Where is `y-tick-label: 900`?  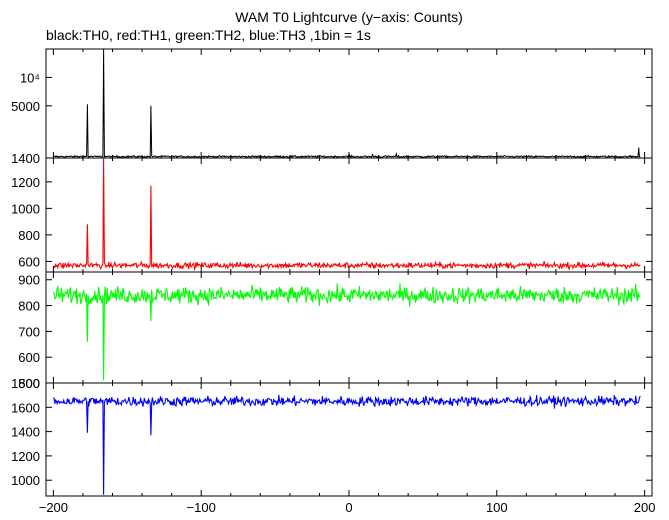
y-tick-label: 900 is located at coordinates (29, 280).